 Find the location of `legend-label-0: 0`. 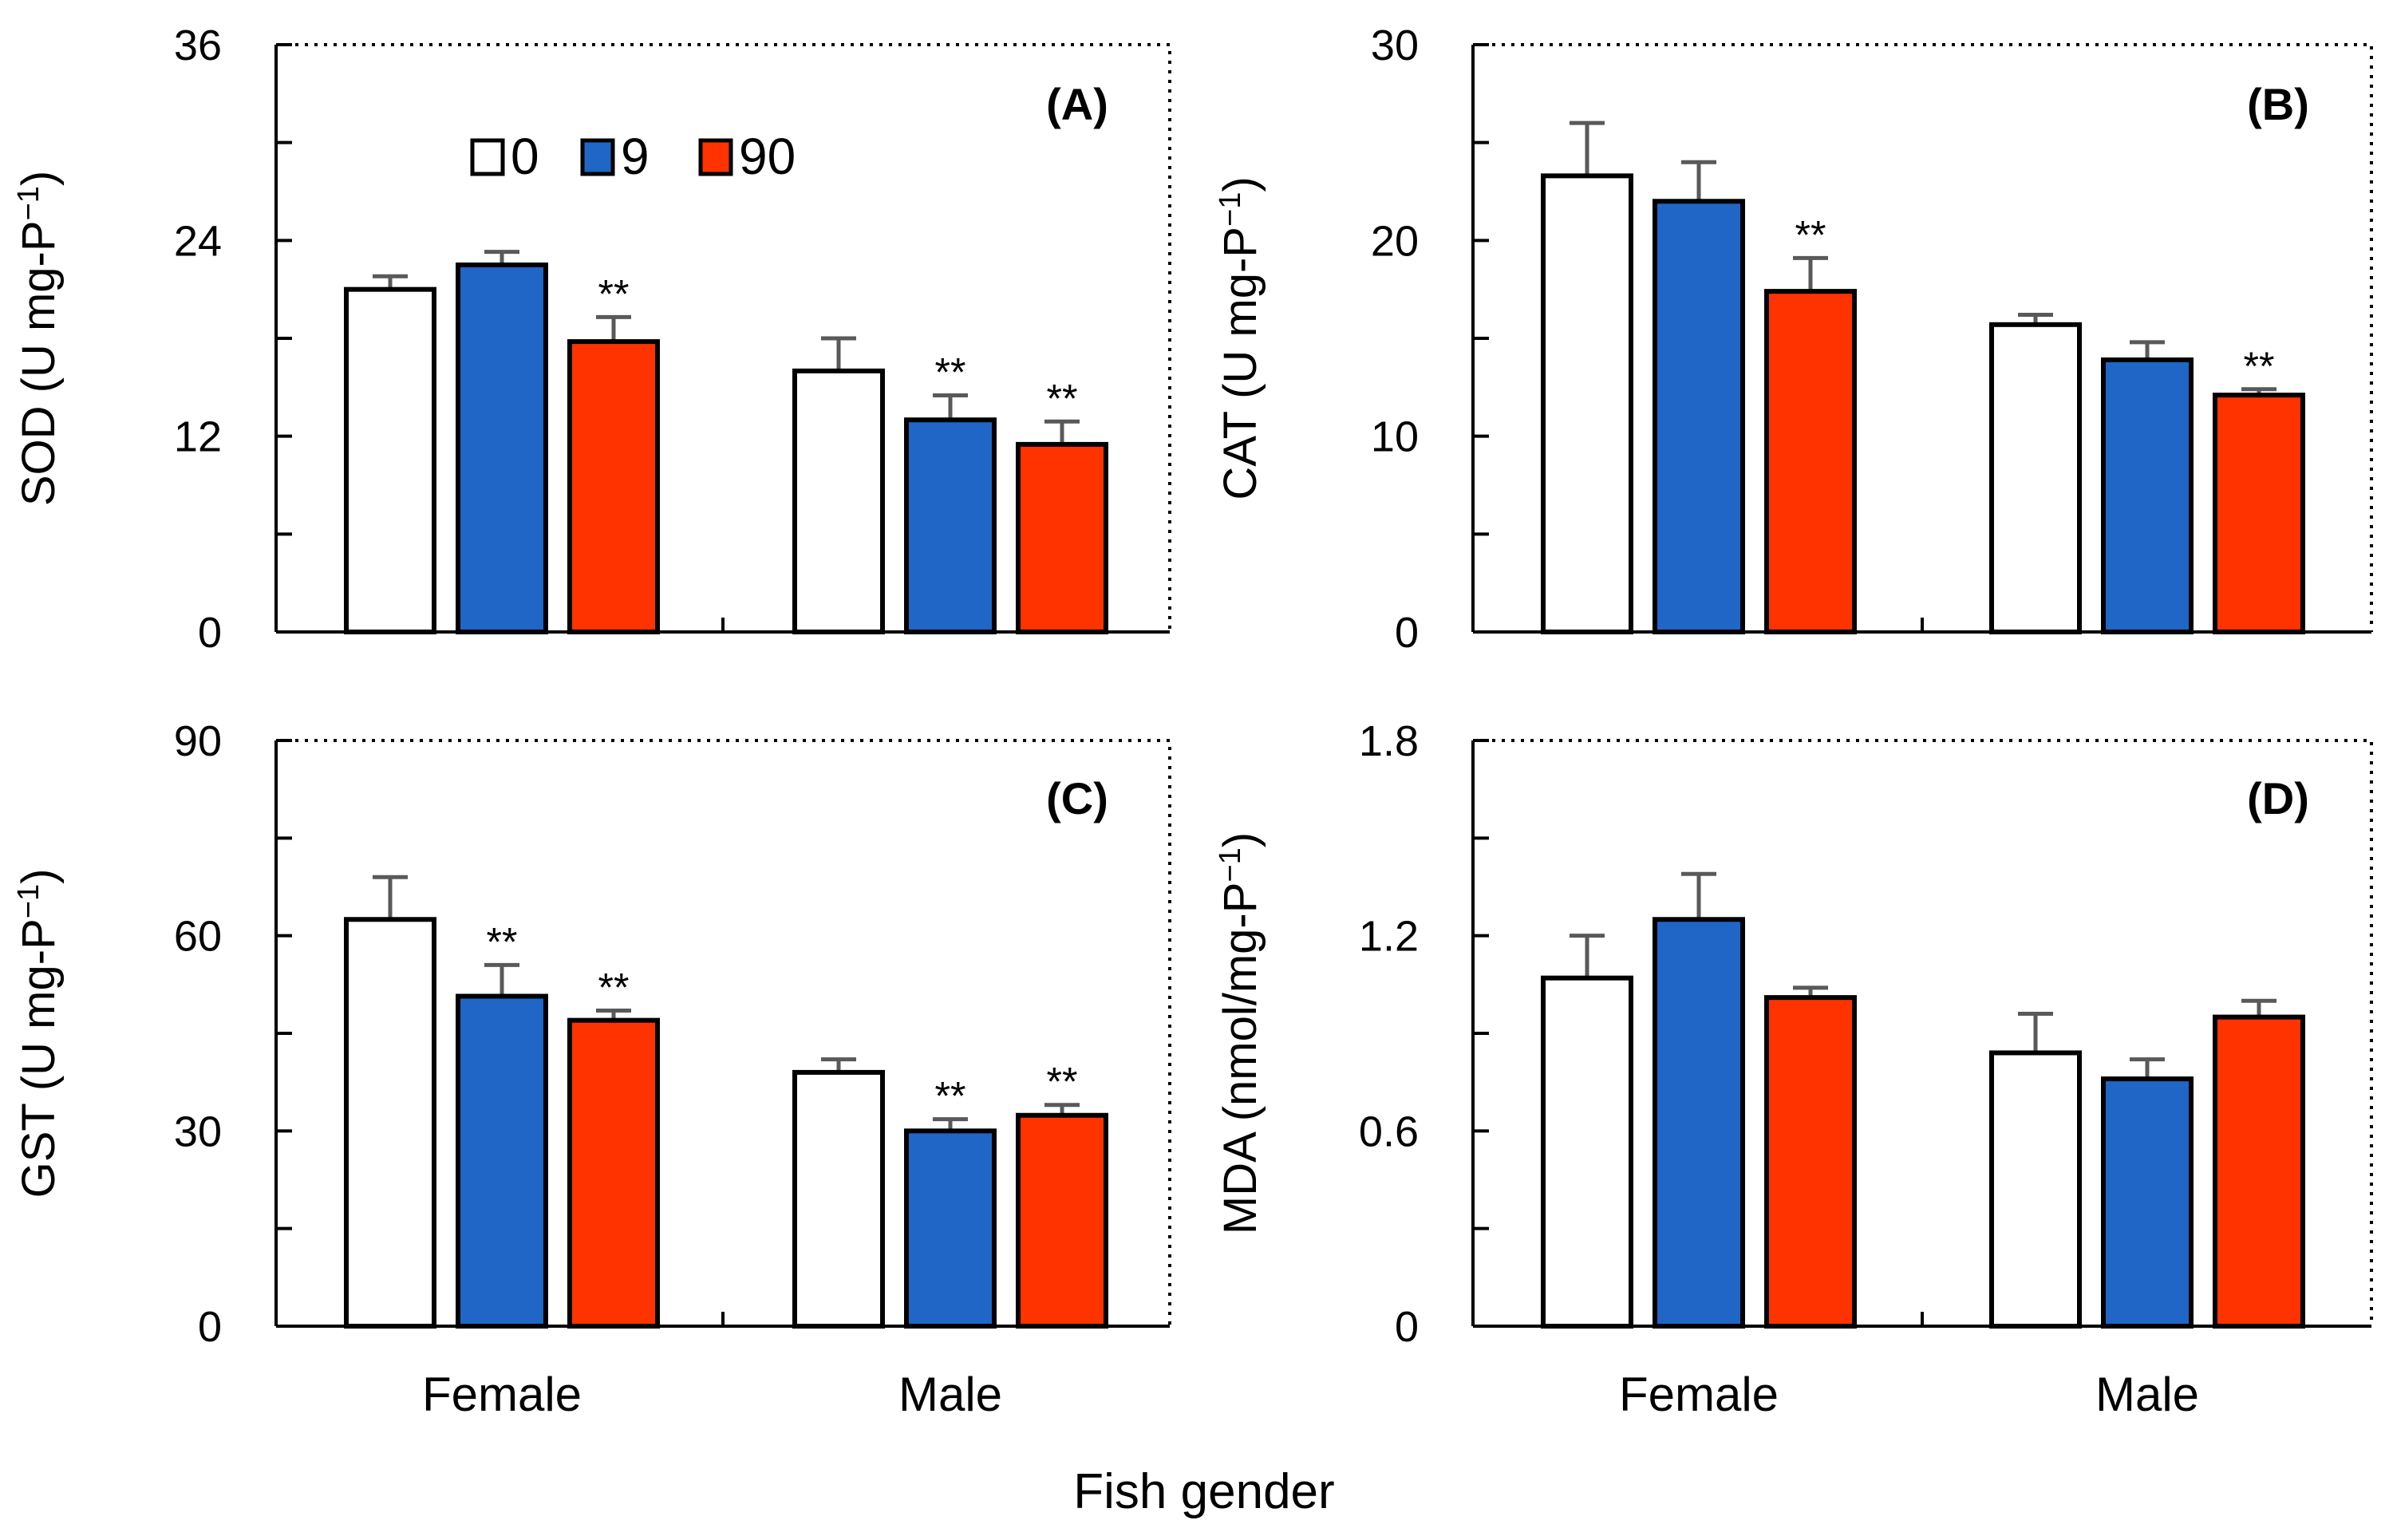

legend-label-0: 0 is located at coordinates (525, 156).